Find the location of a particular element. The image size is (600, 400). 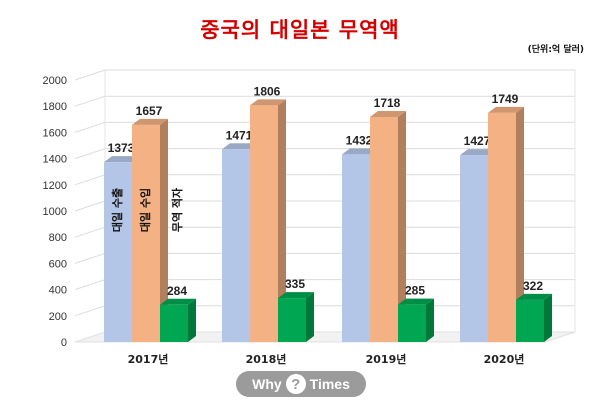

series-label: 대일 수입 is located at coordinates (145, 210).